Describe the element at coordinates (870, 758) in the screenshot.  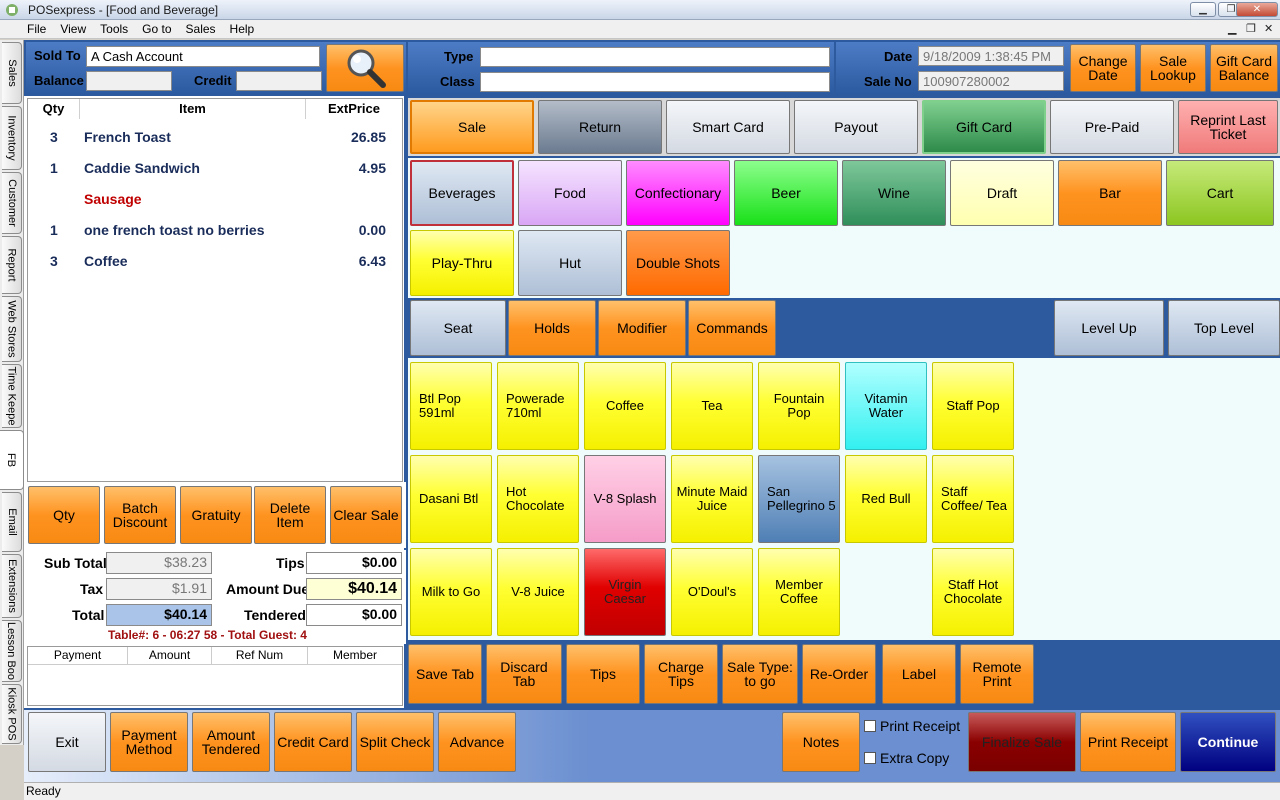
I see `extra-copy-checkbox` at that location.